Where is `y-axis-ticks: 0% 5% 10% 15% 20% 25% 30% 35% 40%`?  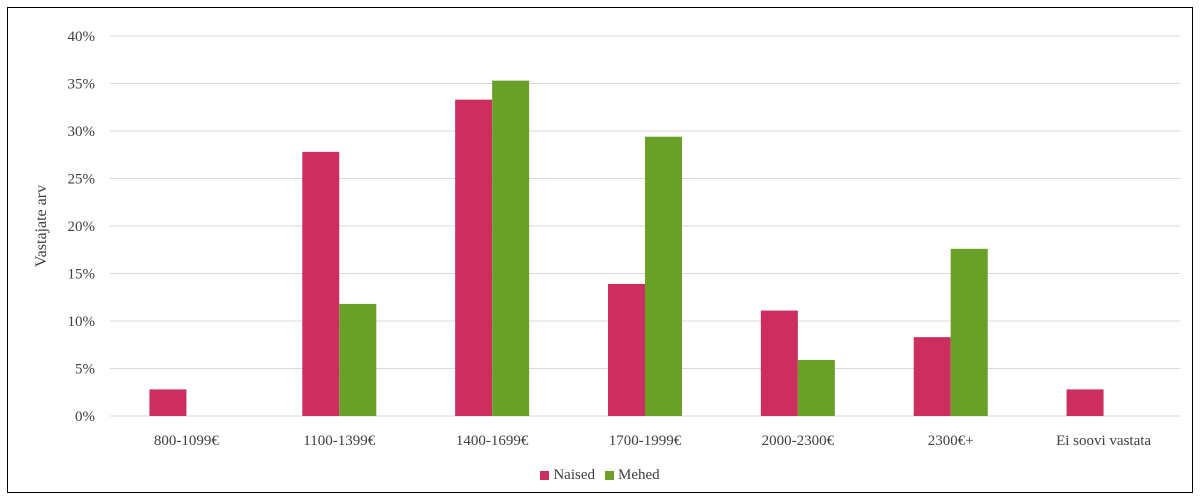 y-axis-ticks: 0% 5% 10% 15% 20% 25% 30% 35% 40% is located at coordinates (82, 227).